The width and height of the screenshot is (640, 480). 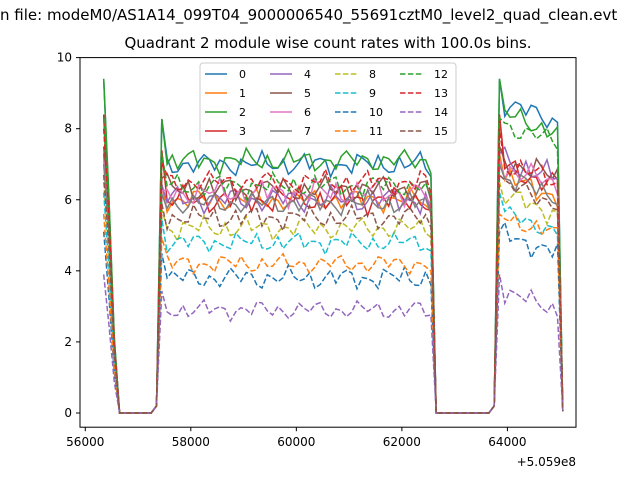 I want to click on legend-label-9: 9, so click(x=372, y=93).